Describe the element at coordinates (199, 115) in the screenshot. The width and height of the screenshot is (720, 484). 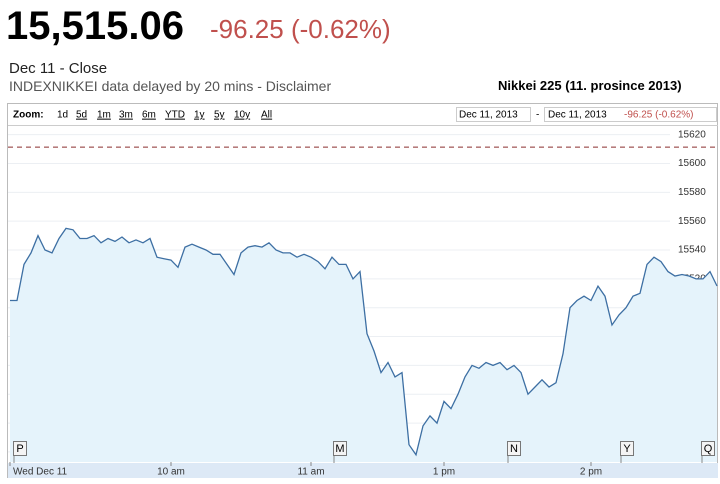
I see `zoom-link: 1y` at that location.